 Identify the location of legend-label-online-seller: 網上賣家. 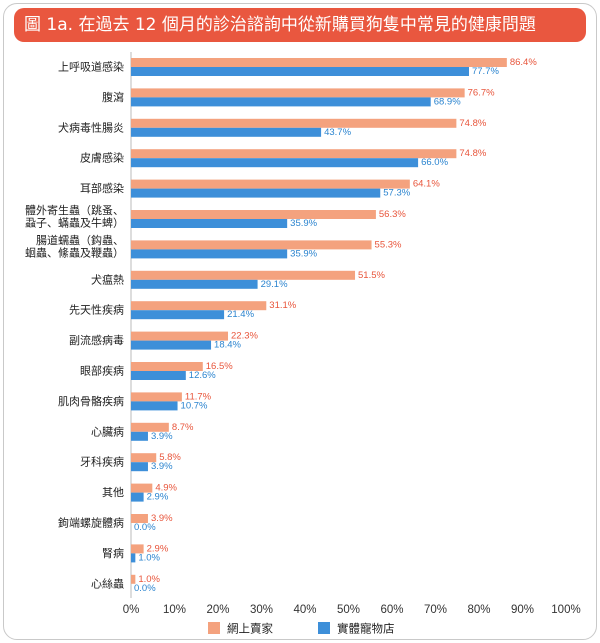
(250, 629).